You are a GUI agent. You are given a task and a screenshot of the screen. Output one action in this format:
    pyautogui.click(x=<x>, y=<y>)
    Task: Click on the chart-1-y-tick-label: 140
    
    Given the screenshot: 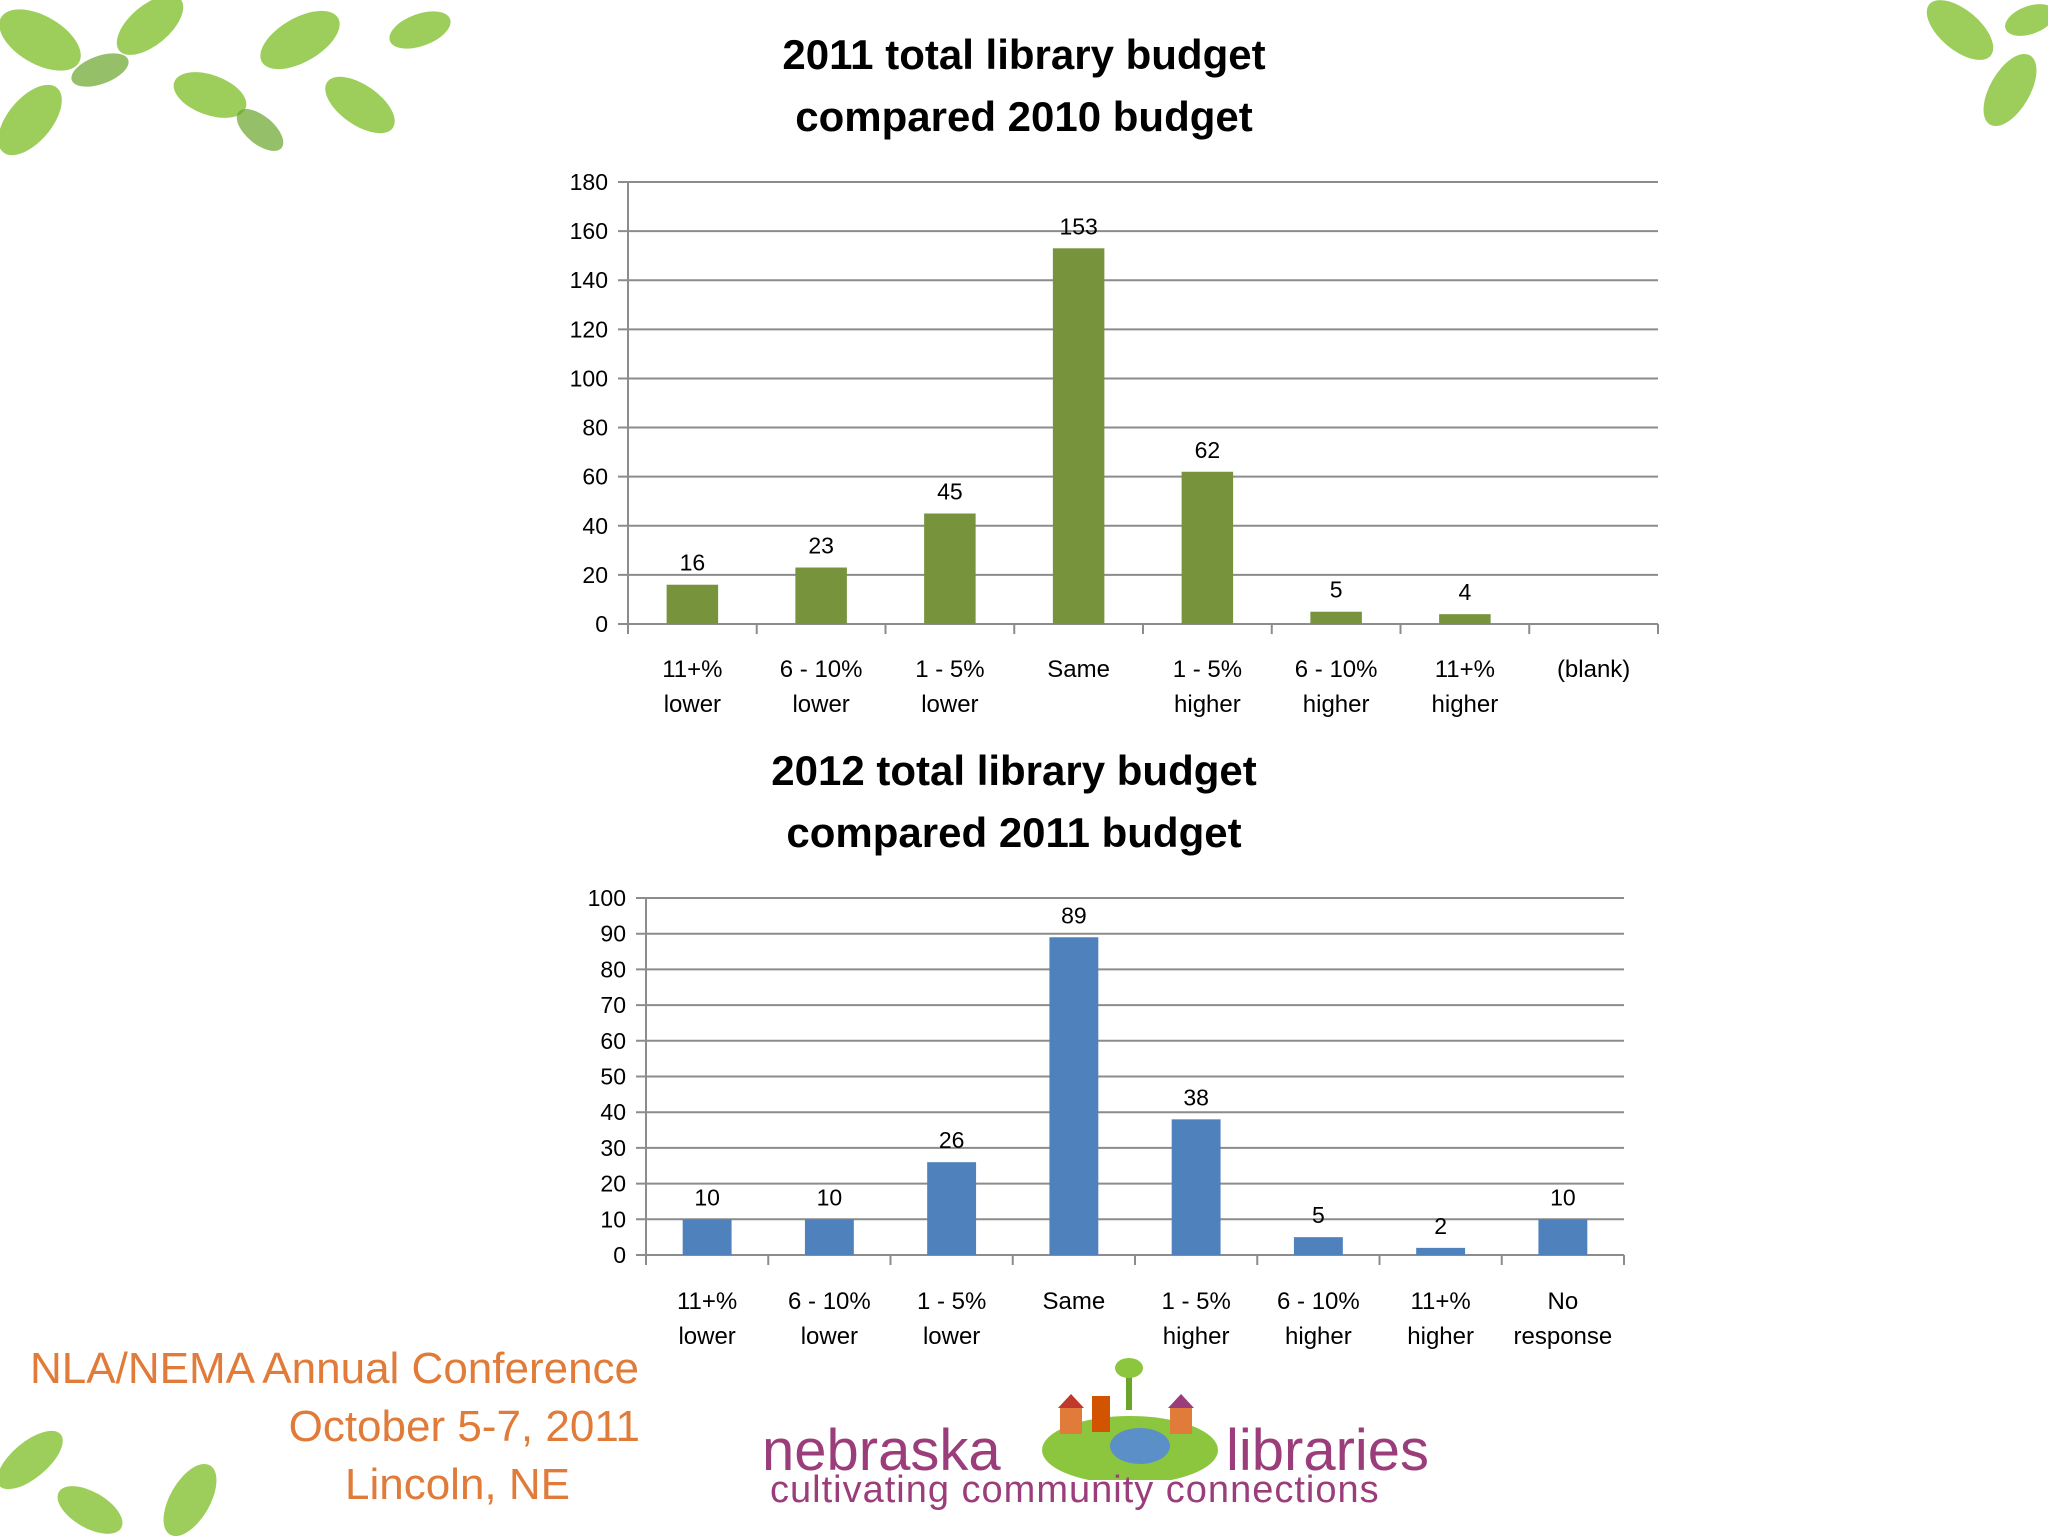 What is the action you would take?
    pyautogui.click(x=589, y=280)
    